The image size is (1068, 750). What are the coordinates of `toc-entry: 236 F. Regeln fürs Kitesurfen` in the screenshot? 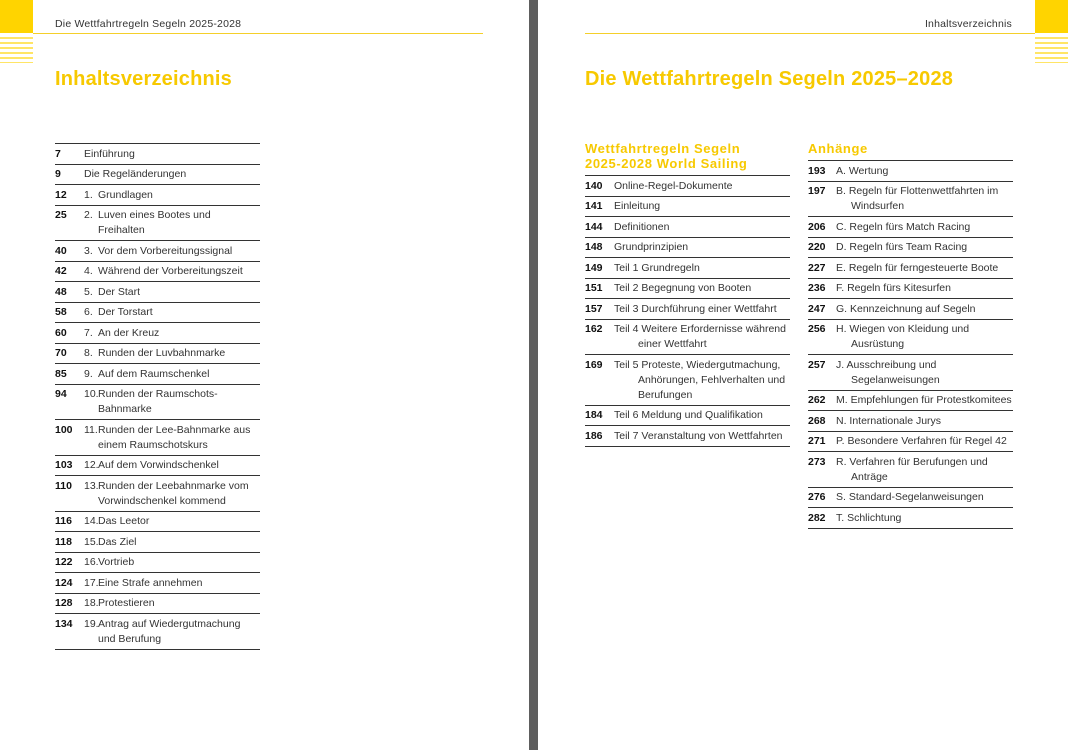 It's located at (910, 289).